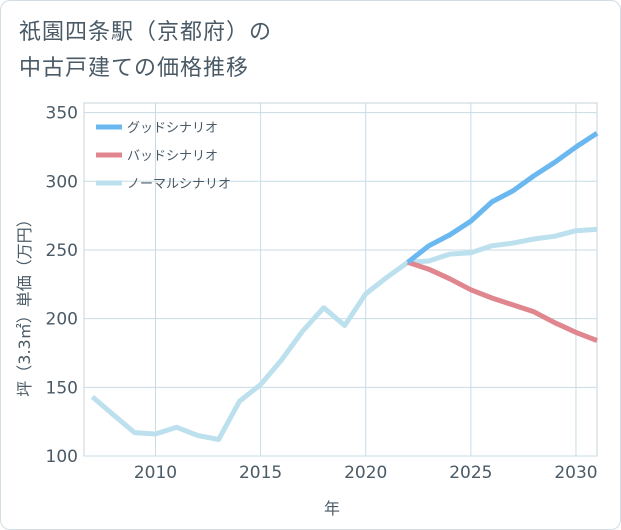 The width and height of the screenshot is (621, 530). What do you see at coordinates (62, 182) in the screenshot?
I see `y-tick-label: 300` at bounding box center [62, 182].